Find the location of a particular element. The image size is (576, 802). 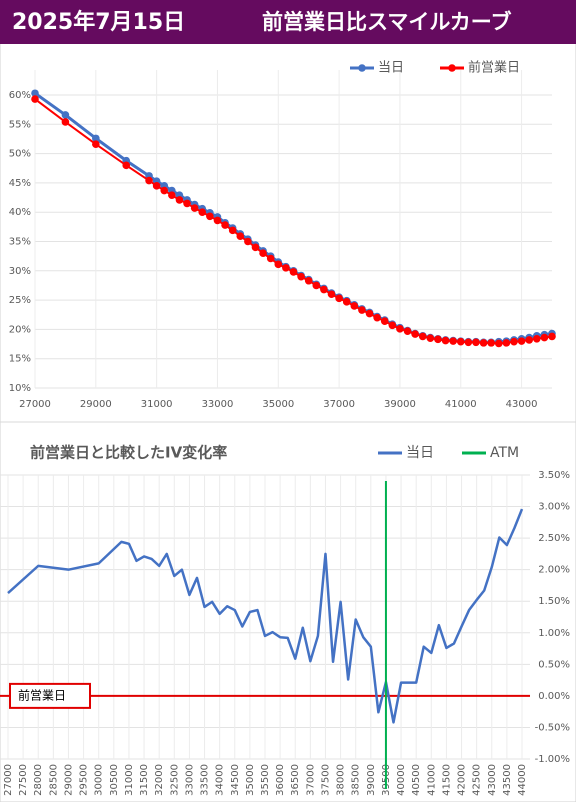

x-tick-label: 35500 is located at coordinates (265, 780).